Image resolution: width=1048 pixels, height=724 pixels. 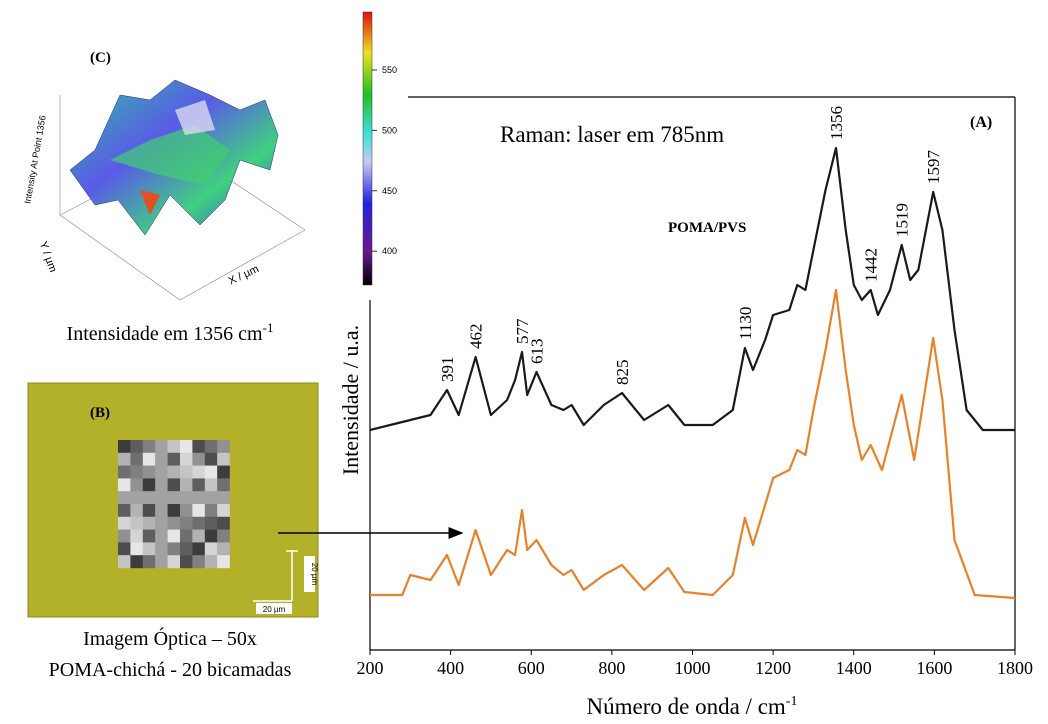 What do you see at coordinates (745, 323) in the screenshot?
I see `peak-label: 1130` at bounding box center [745, 323].